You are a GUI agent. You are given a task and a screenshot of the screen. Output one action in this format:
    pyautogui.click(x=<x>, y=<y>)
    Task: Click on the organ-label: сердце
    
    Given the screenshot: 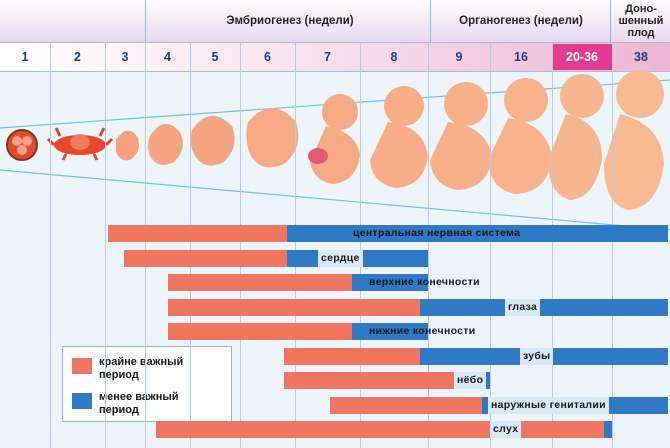 What is the action you would take?
    pyautogui.click(x=340, y=258)
    